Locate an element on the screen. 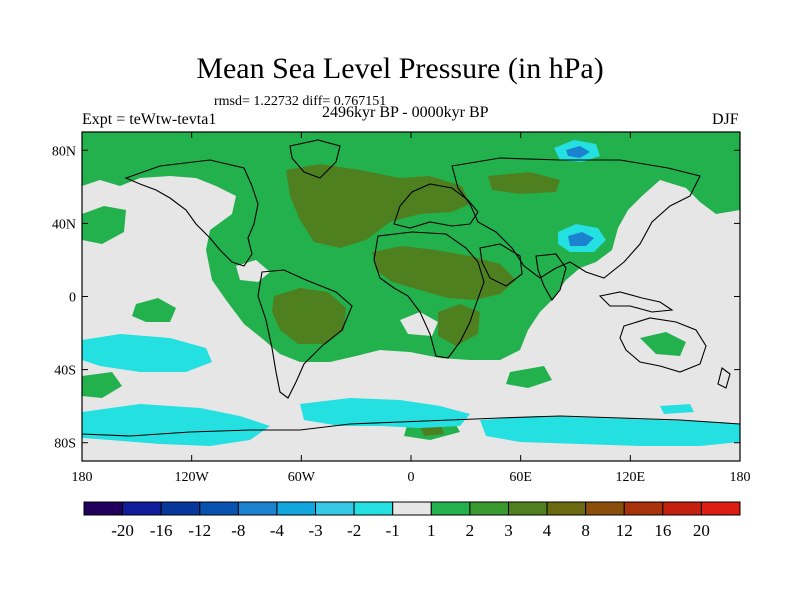 The height and width of the screenshot is (600, 800). coast-europe is located at coordinates (436, 206).